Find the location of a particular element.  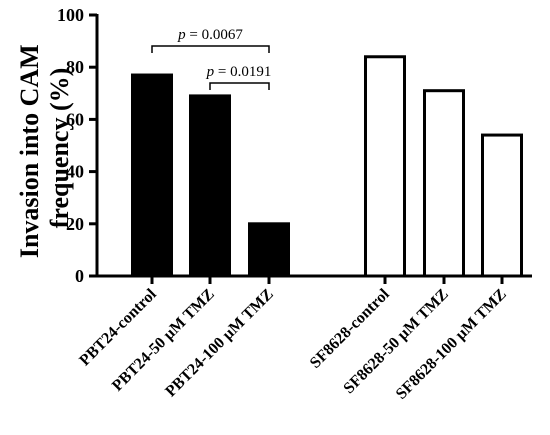

p-symbol-0: p is located at coordinates (181, 35).